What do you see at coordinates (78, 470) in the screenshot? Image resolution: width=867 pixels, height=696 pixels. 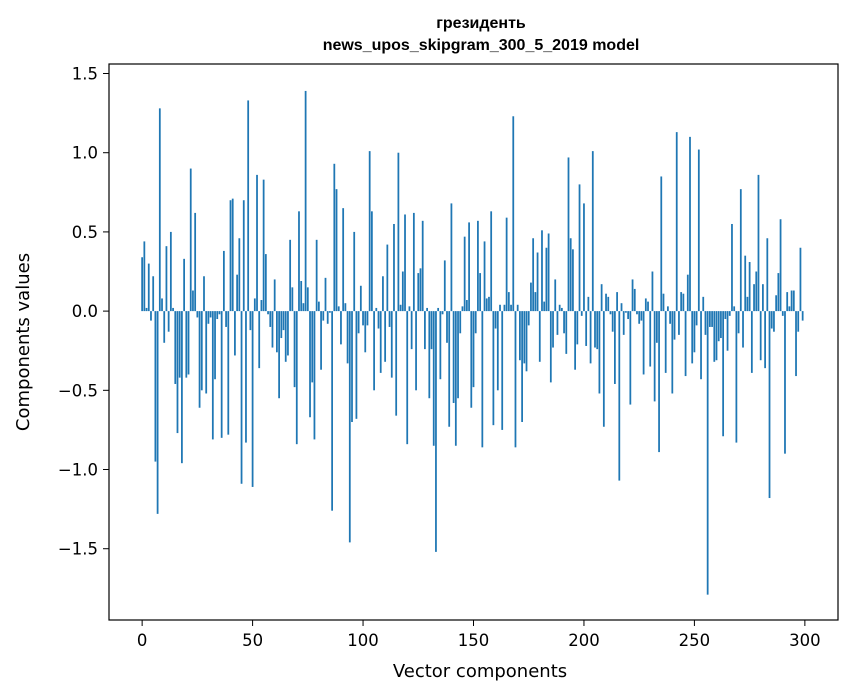 I see `y-tick-label: −1.0` at bounding box center [78, 470].